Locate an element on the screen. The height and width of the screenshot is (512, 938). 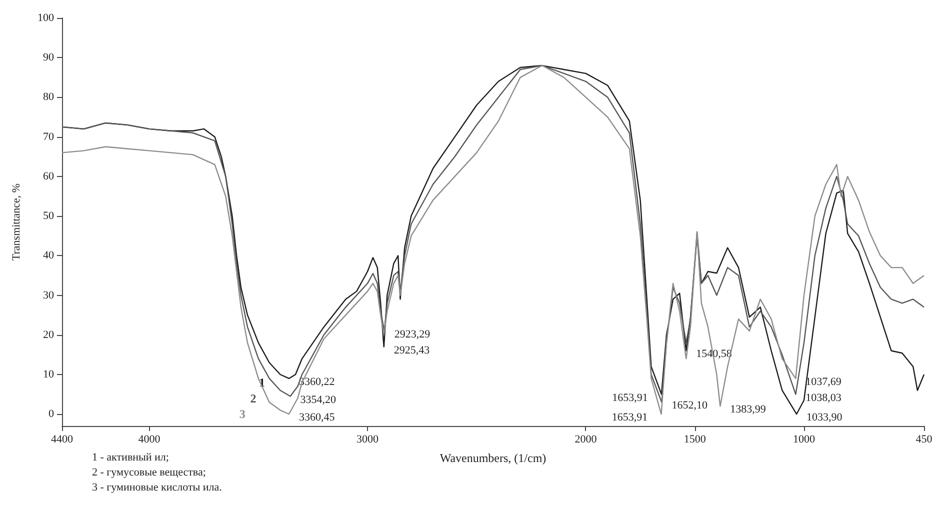
x-tick-label: 1500 is located at coordinates (695, 440).